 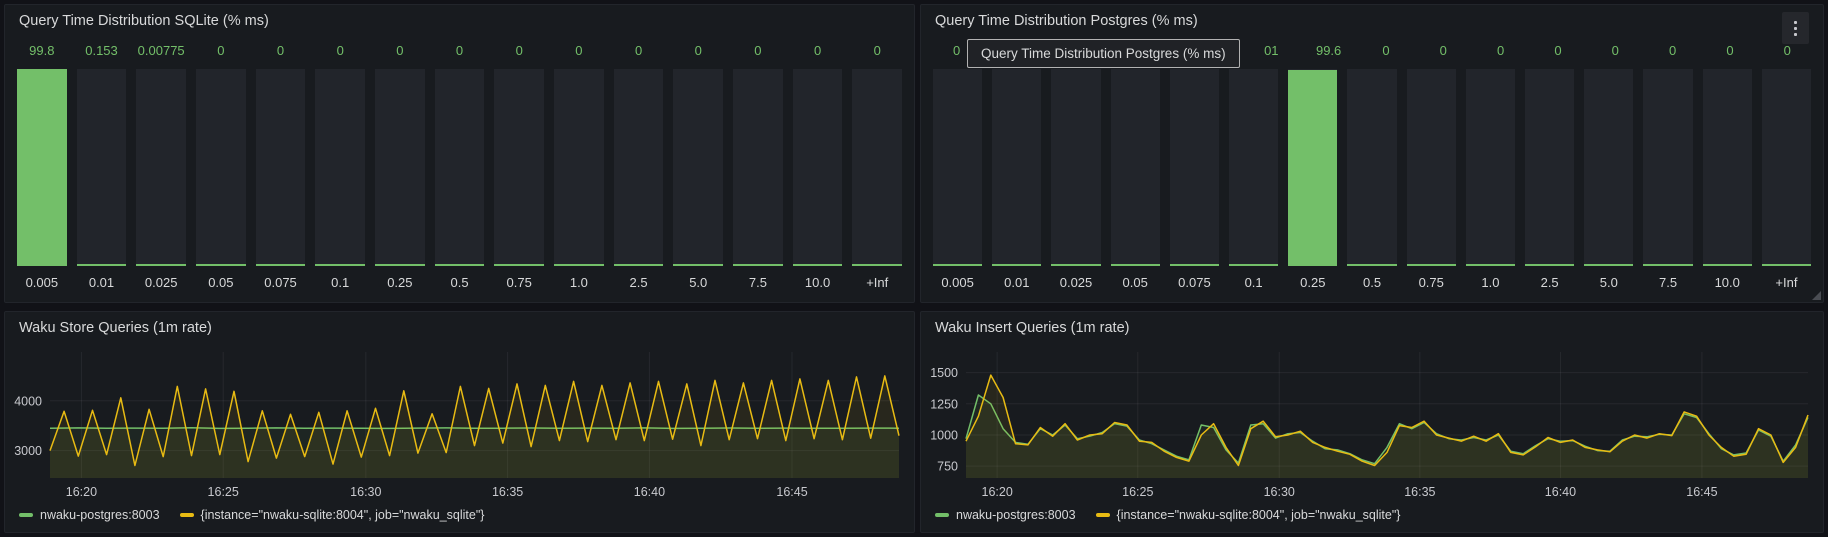 What do you see at coordinates (944, 435) in the screenshot?
I see `y-tick-label: 1000` at bounding box center [944, 435].